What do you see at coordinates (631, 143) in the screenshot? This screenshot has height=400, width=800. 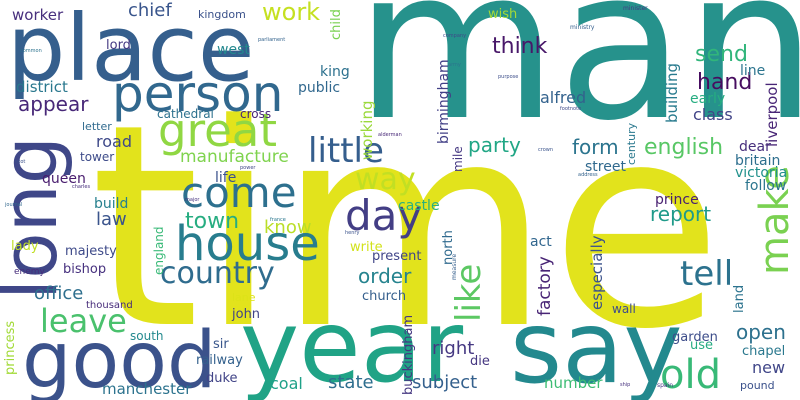 I see `word-century: century` at bounding box center [631, 143].